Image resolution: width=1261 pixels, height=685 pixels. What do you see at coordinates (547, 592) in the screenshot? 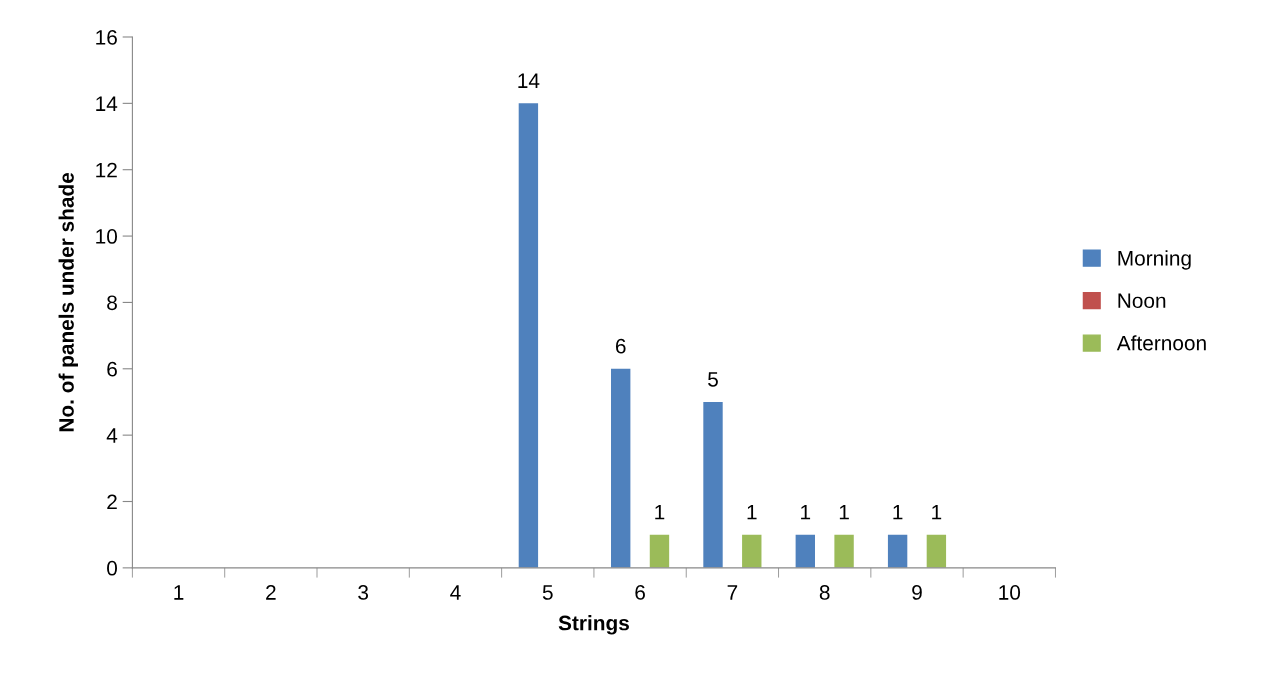
I see `x-tick-label: 5` at bounding box center [547, 592].